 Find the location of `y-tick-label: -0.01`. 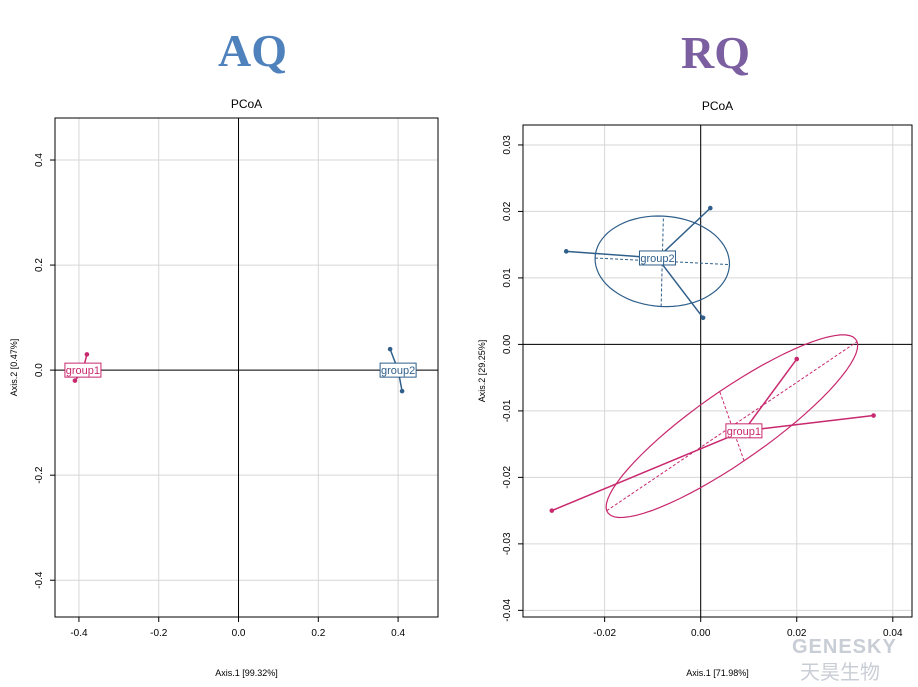

y-tick-label: -0.01 is located at coordinates (507, 410).